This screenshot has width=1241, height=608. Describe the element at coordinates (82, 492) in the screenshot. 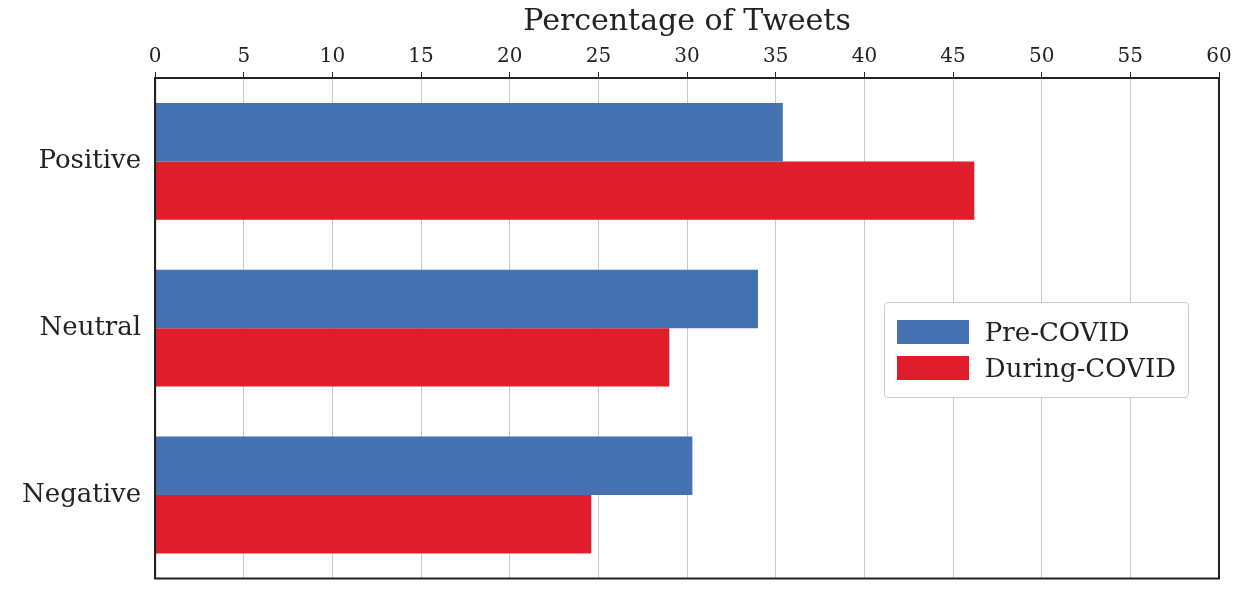

I see `y-tick-label: Negative` at that location.